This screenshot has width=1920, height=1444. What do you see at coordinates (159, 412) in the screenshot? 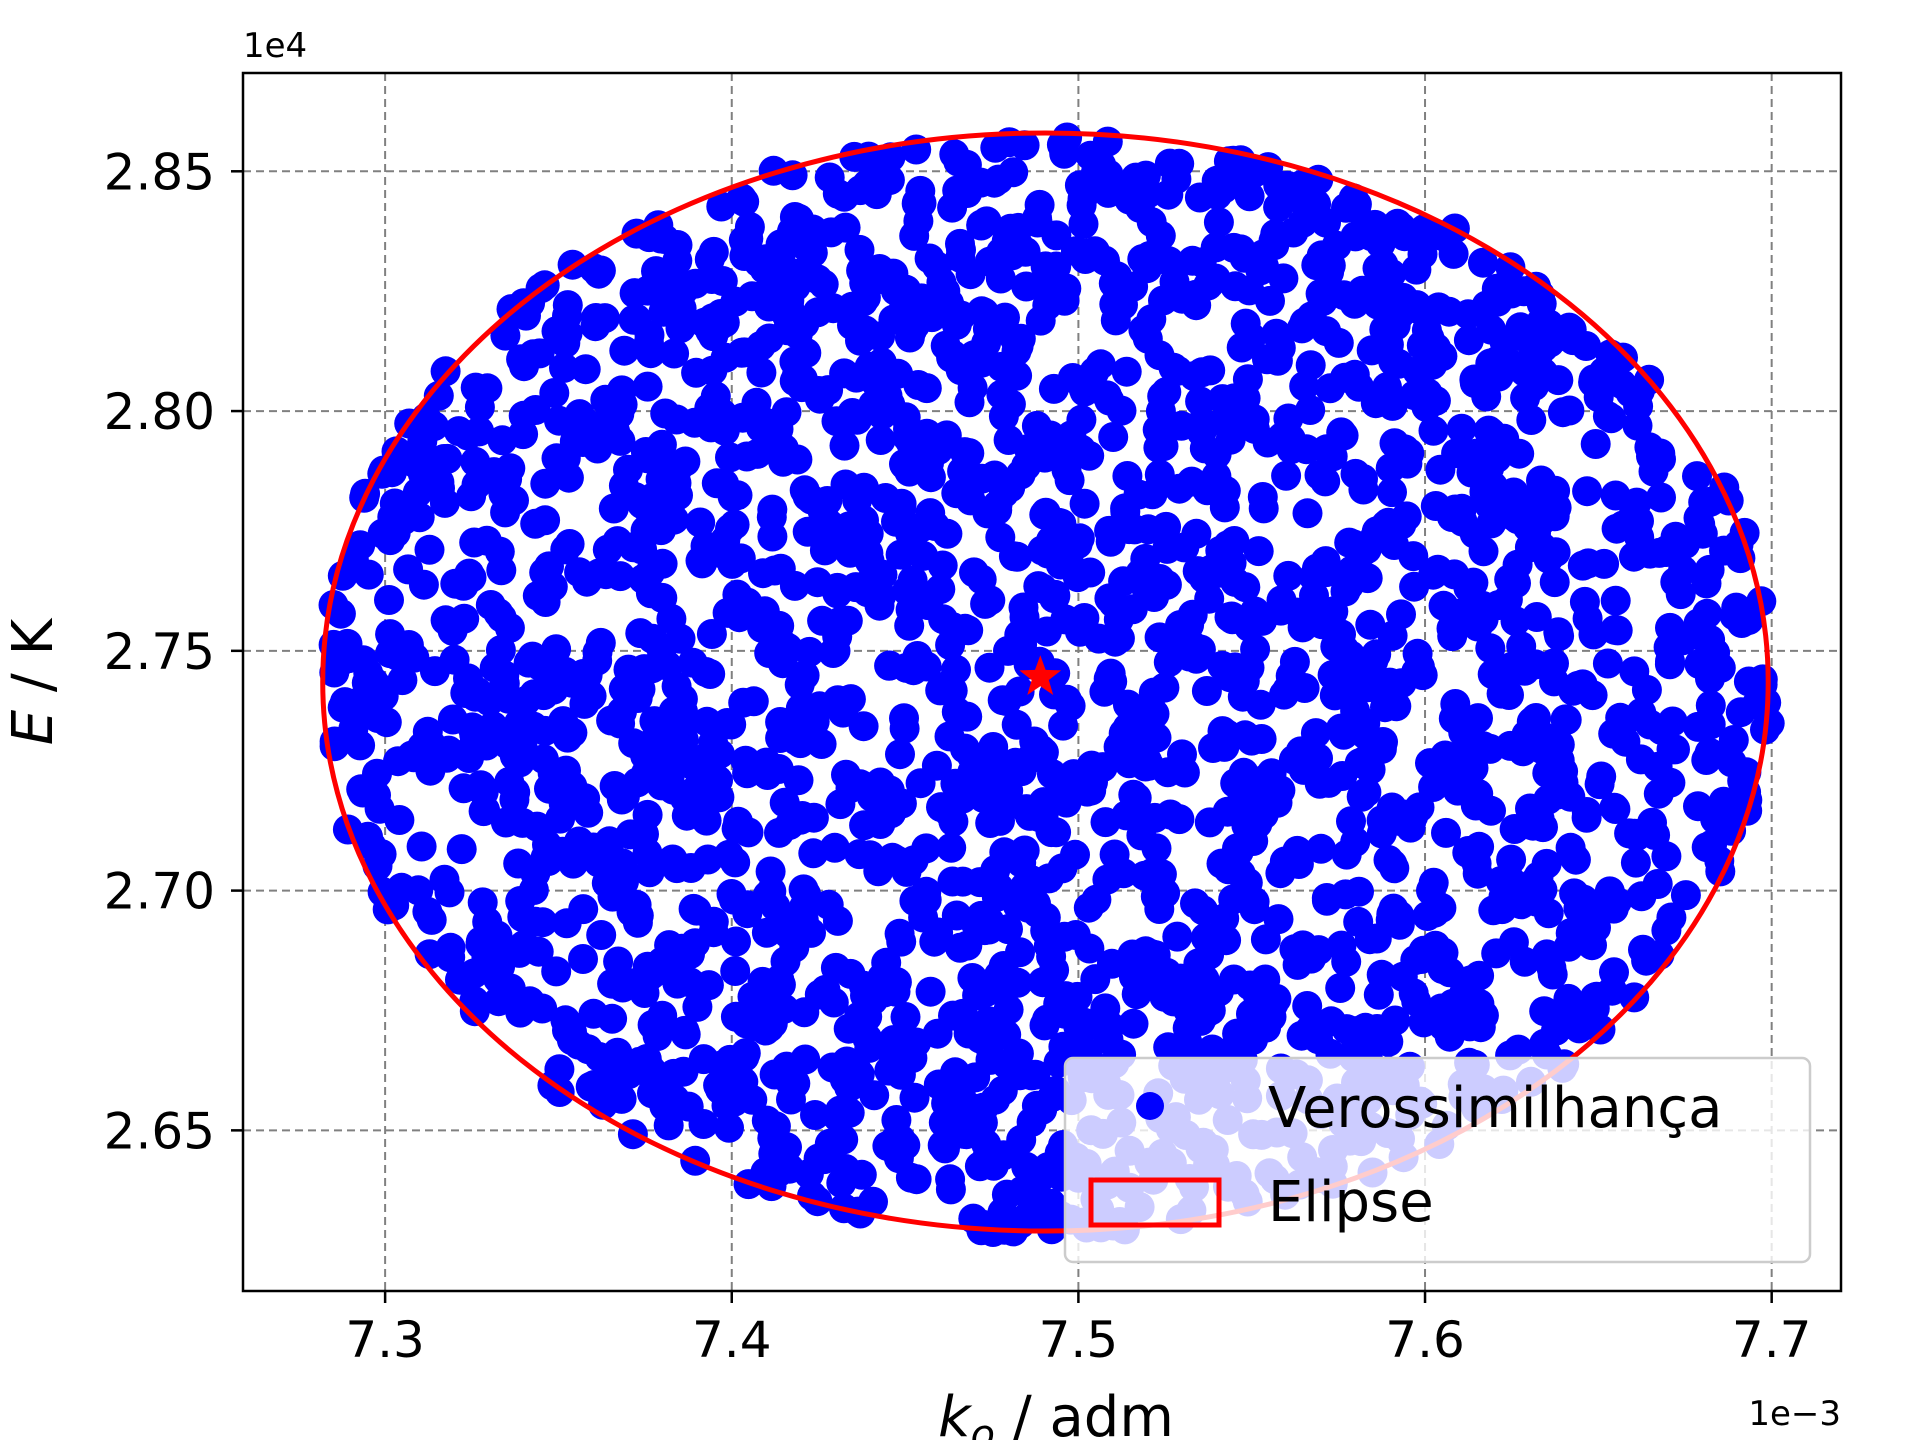
I see `y-tick-label-3: 2.80` at bounding box center [159, 412].